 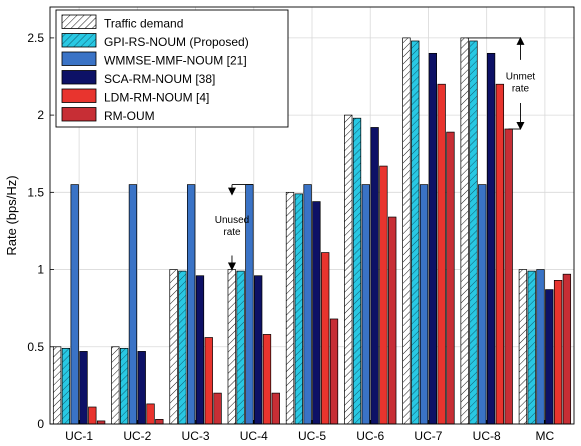 What do you see at coordinates (312, 436) in the screenshot?
I see `x-tick-label-UC-5: UC-5` at bounding box center [312, 436].